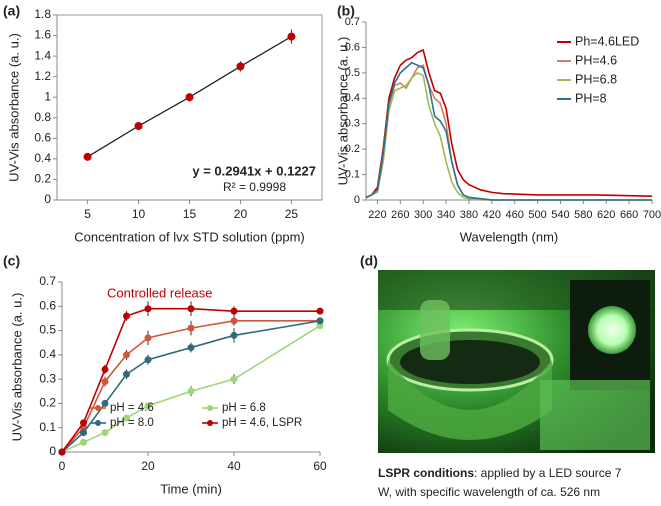  I want to click on x-tick-label: 700, so click(652, 215).